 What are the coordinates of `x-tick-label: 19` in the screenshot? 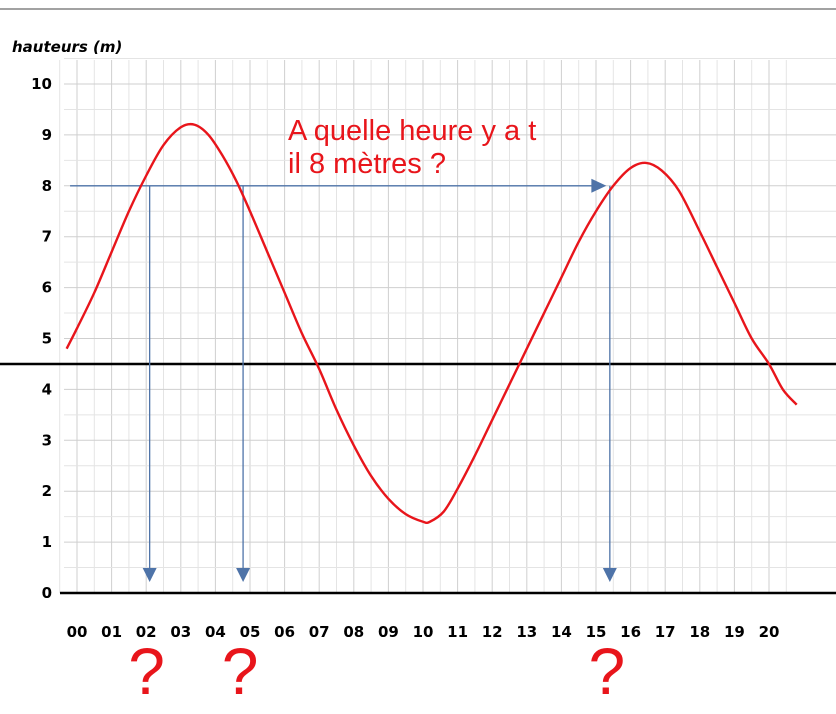 It's located at (734, 632).